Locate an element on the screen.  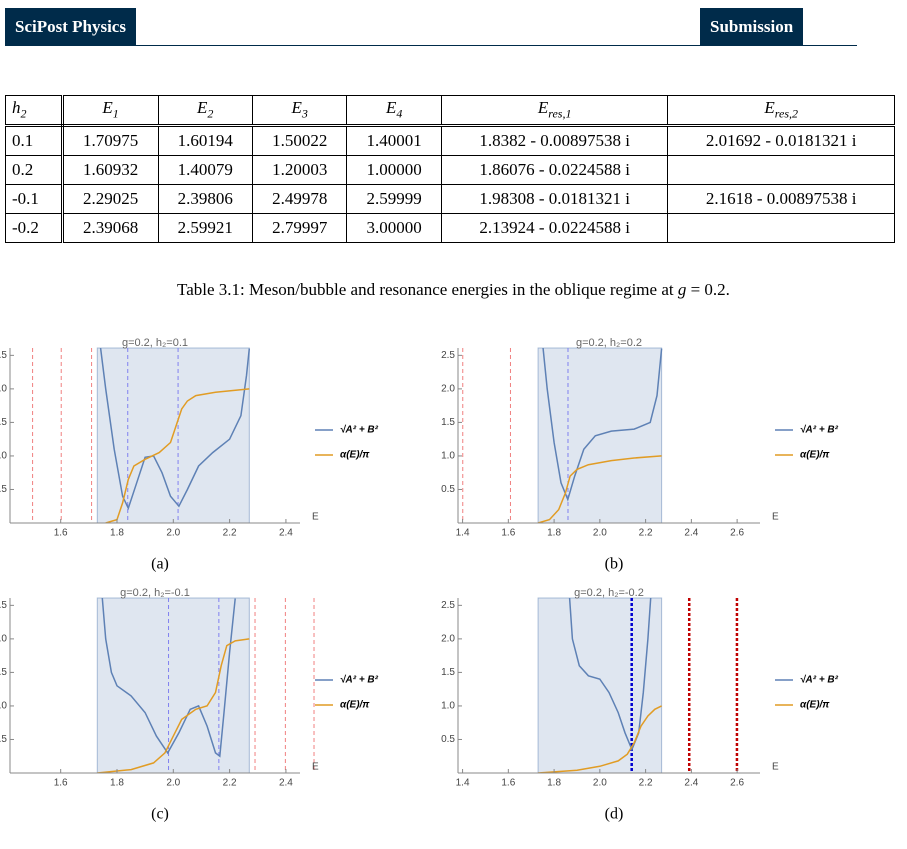
column-header: h2 is located at coordinates (34, 111).